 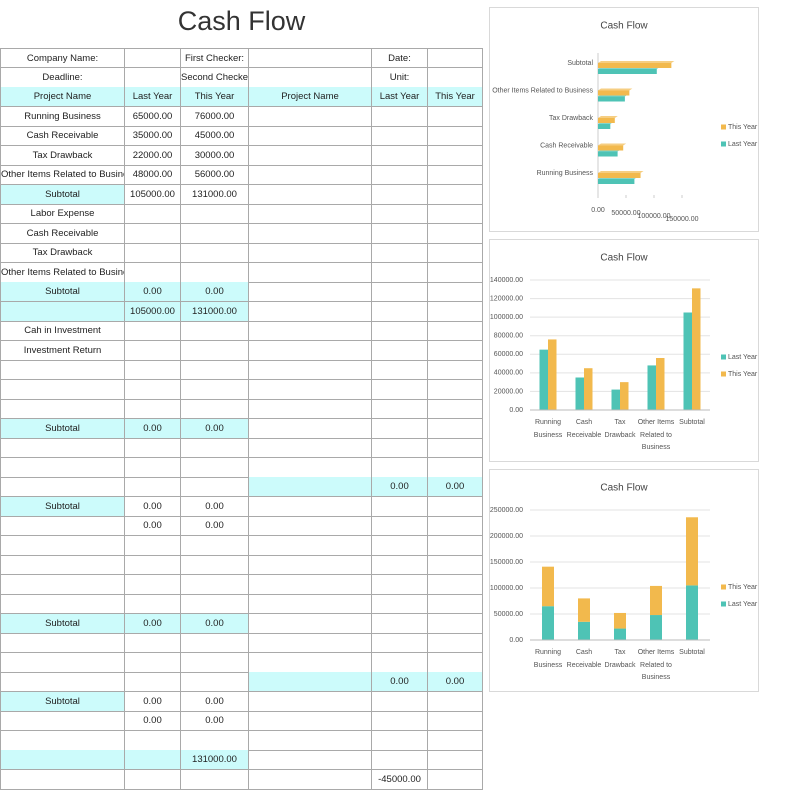 I want to click on category-label: Other Items Related to Business, so click(x=656, y=665).